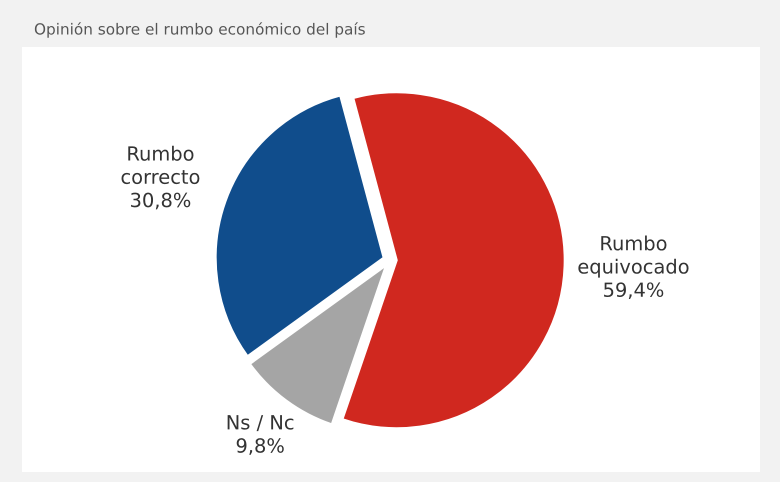  What do you see at coordinates (161, 165) in the screenshot?
I see `slice-label: Rumbo correcto` at bounding box center [161, 165].